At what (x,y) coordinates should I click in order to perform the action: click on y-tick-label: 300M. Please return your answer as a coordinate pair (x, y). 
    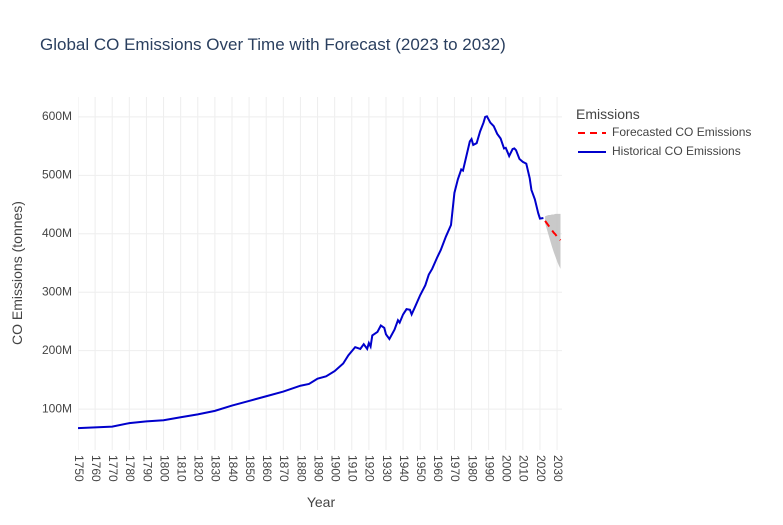
    Looking at the image, I should click on (57, 291).